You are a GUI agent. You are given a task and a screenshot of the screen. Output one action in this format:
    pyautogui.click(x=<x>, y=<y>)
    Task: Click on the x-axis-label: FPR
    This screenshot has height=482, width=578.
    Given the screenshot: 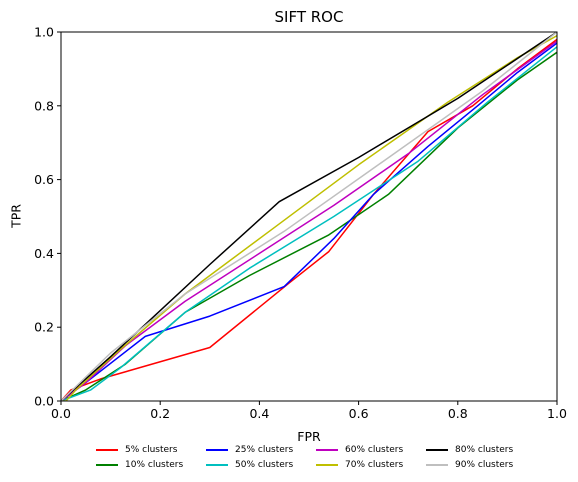 What is the action you would take?
    pyautogui.click(x=309, y=436)
    